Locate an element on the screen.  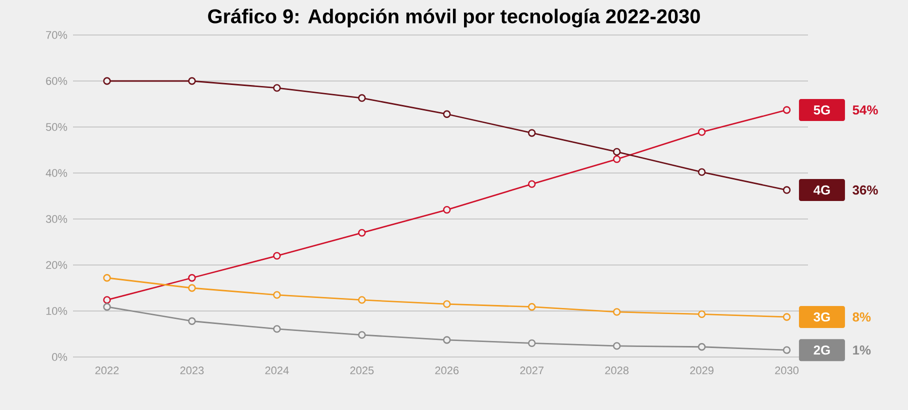
text: 54% is located at coordinates (865, 110).